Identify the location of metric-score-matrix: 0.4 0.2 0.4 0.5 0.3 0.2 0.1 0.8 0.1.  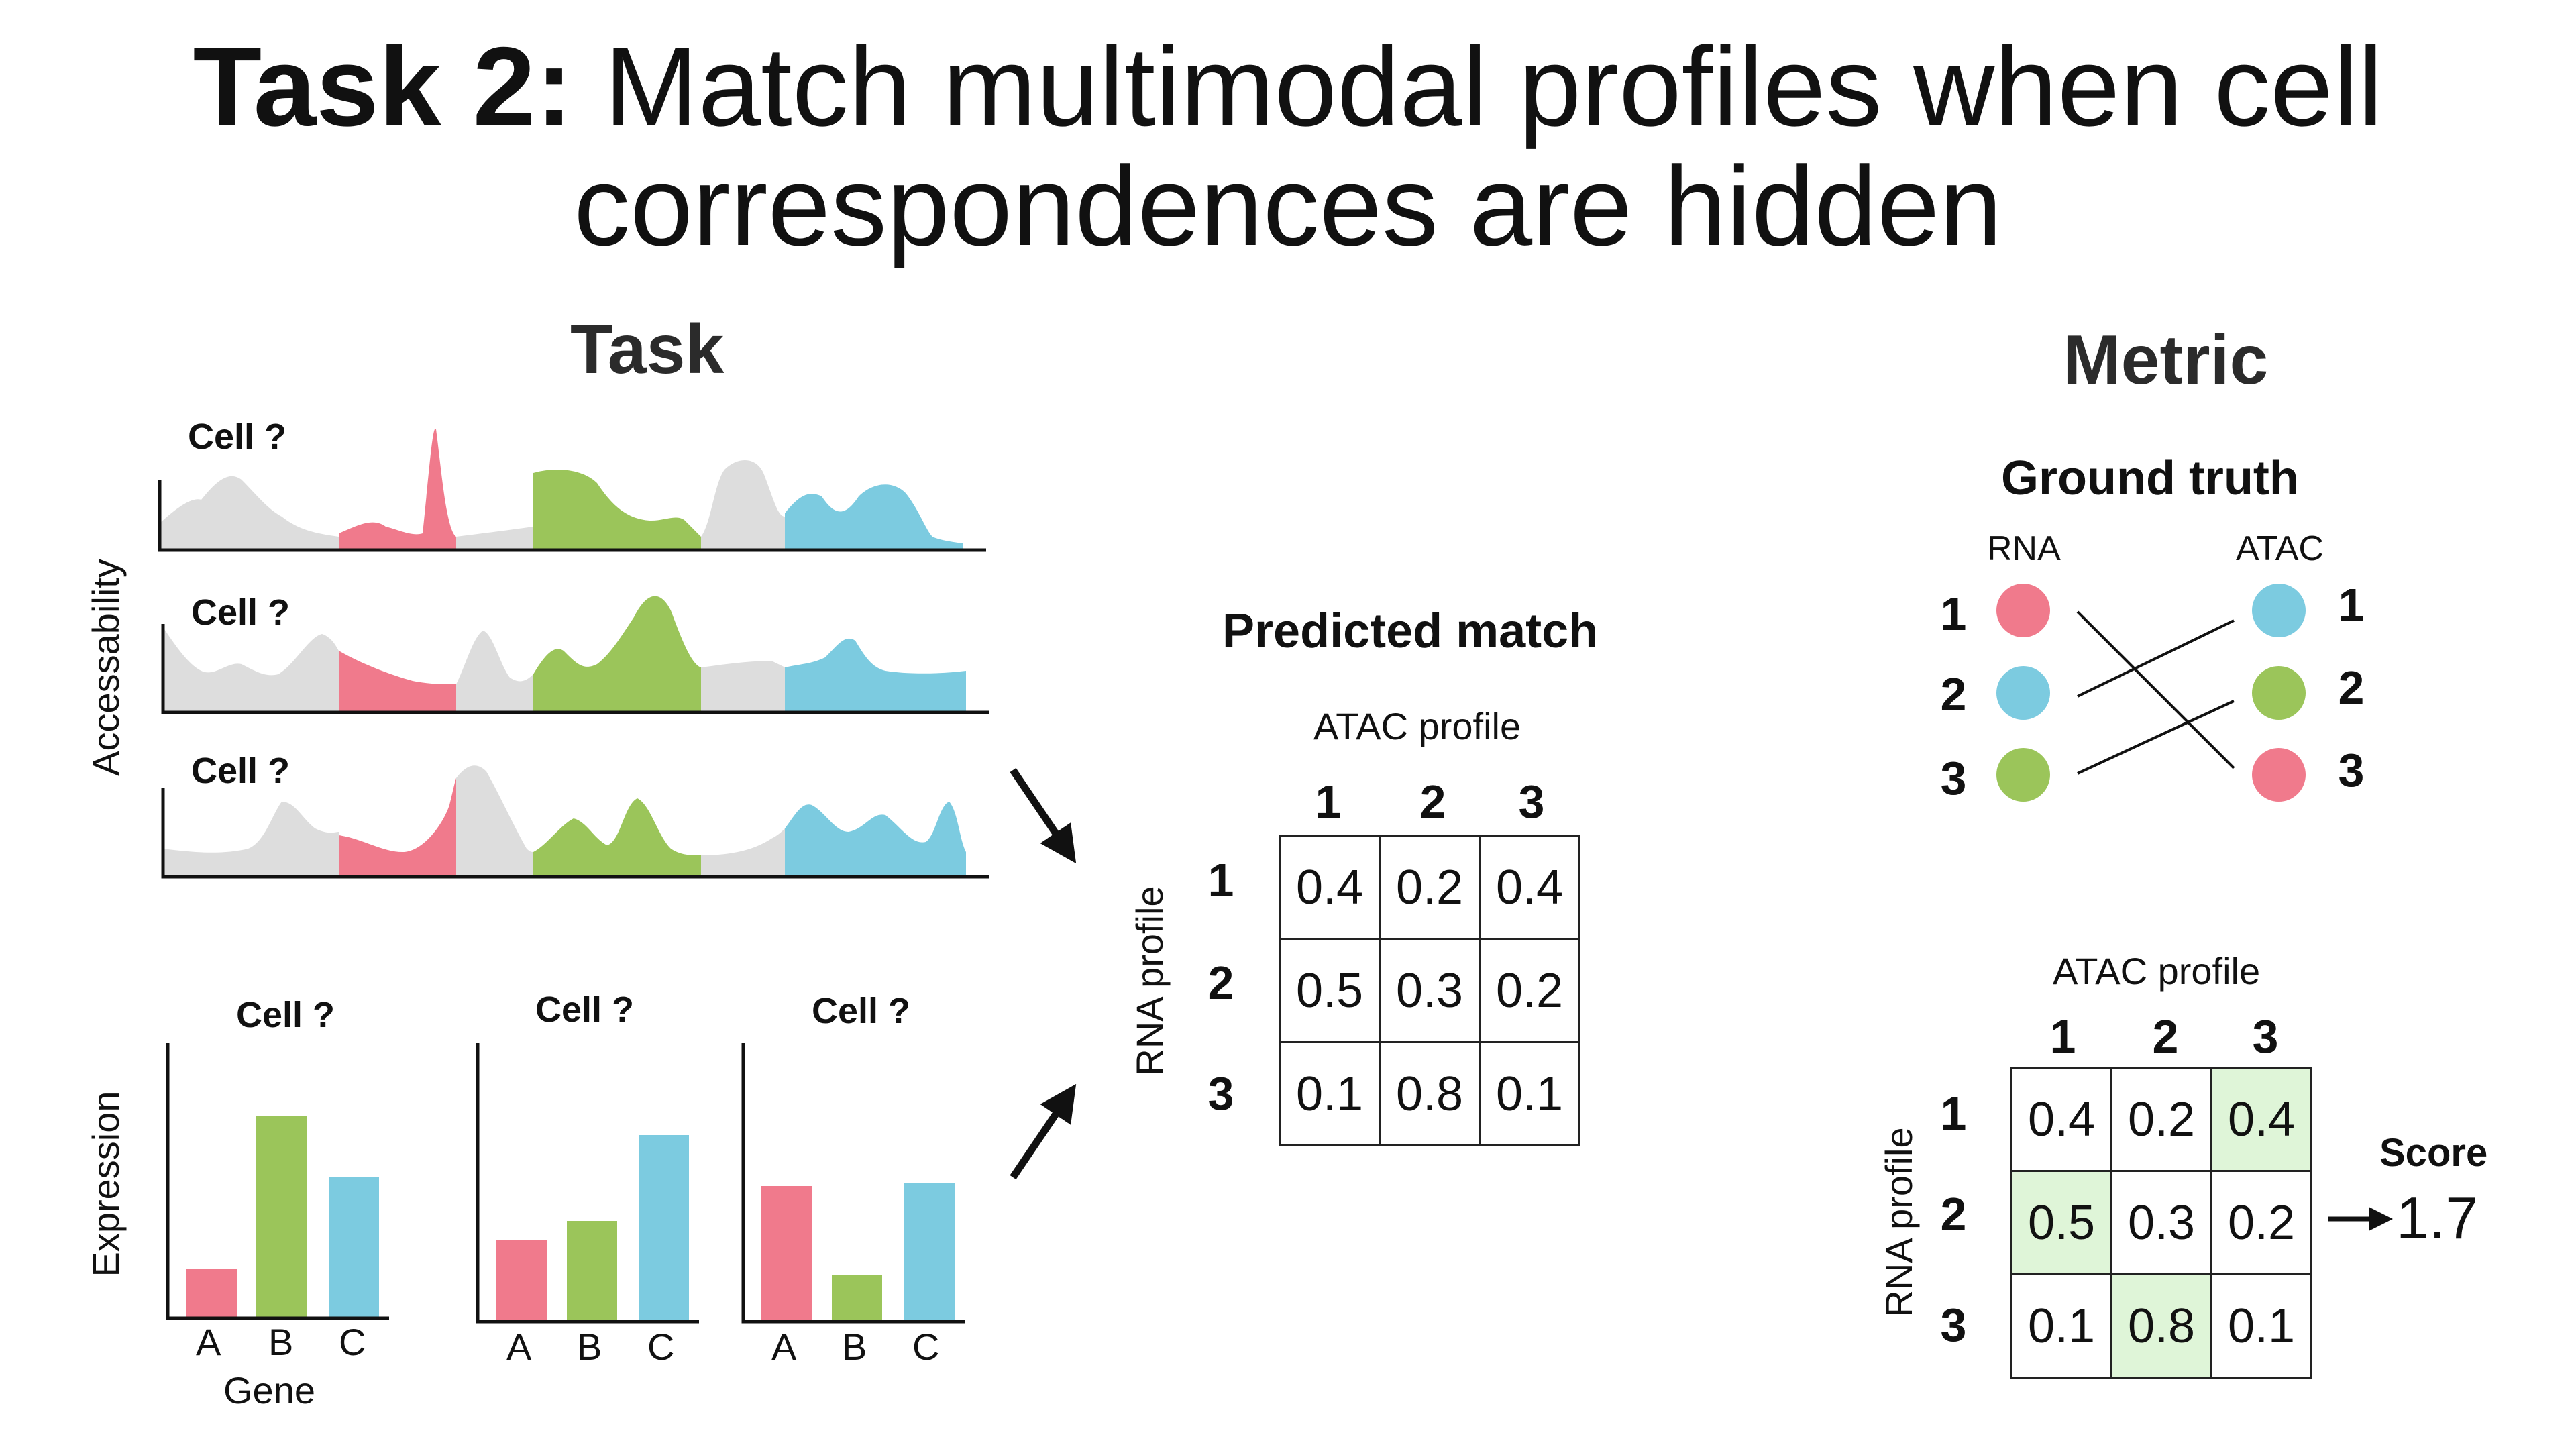
(2161, 1223).